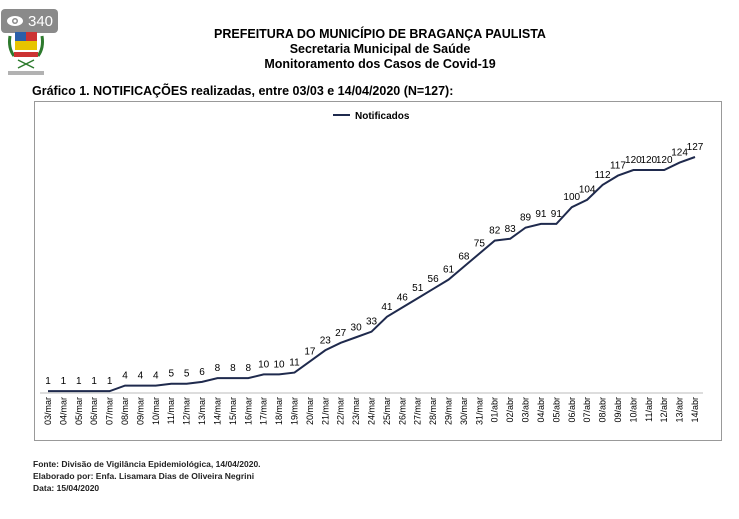 The width and height of the screenshot is (739, 519). What do you see at coordinates (48, 411) in the screenshot?
I see `x-tick-label: 03/mar` at bounding box center [48, 411].